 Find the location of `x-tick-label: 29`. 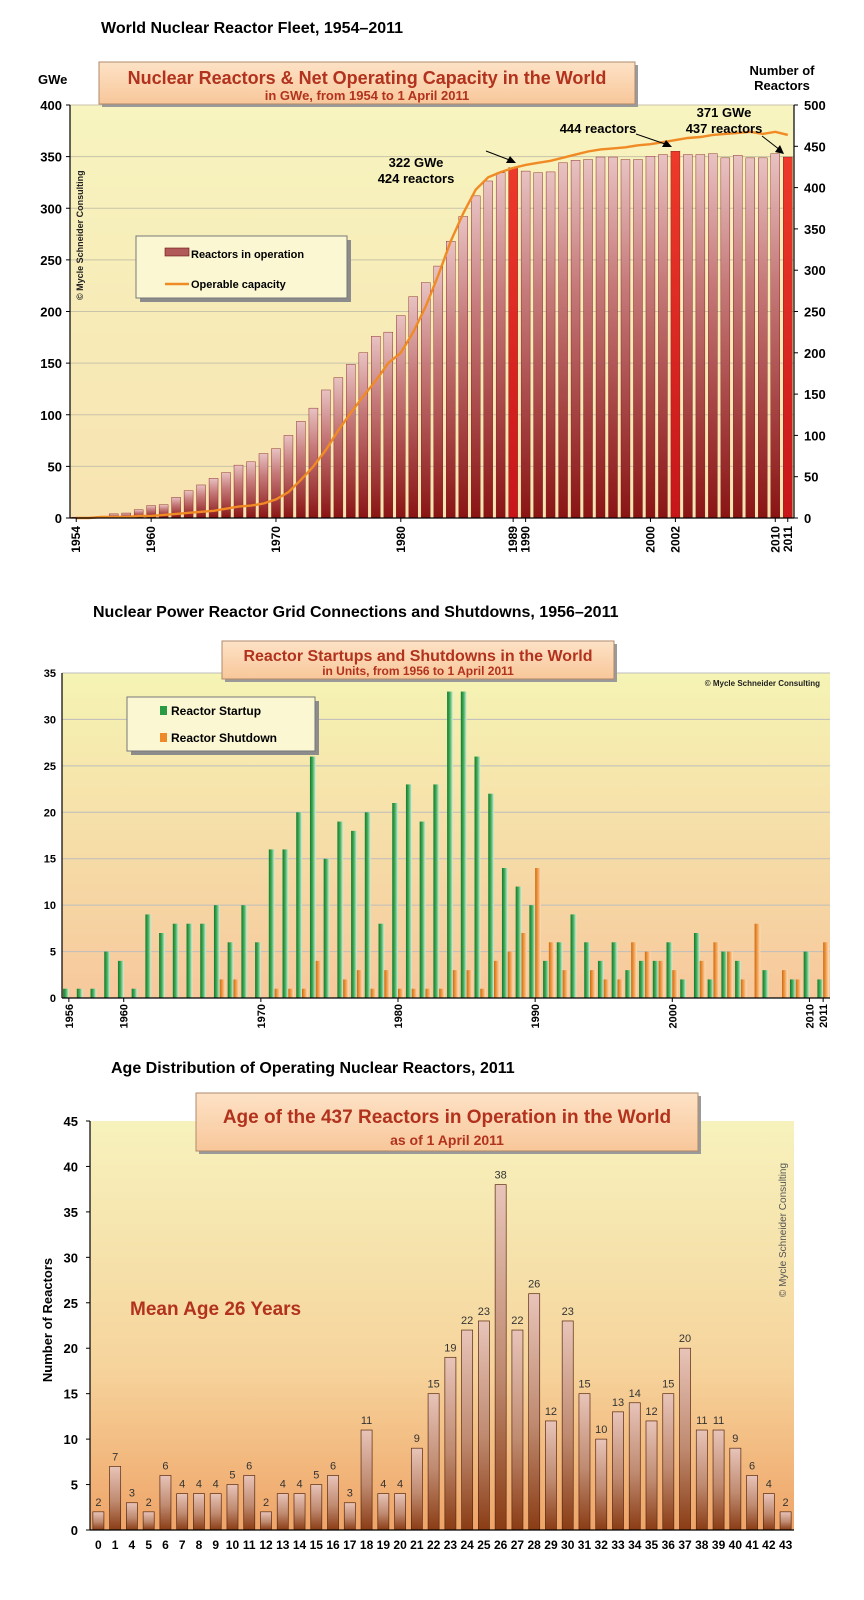

x-tick-label: 29 is located at coordinates (551, 1545).